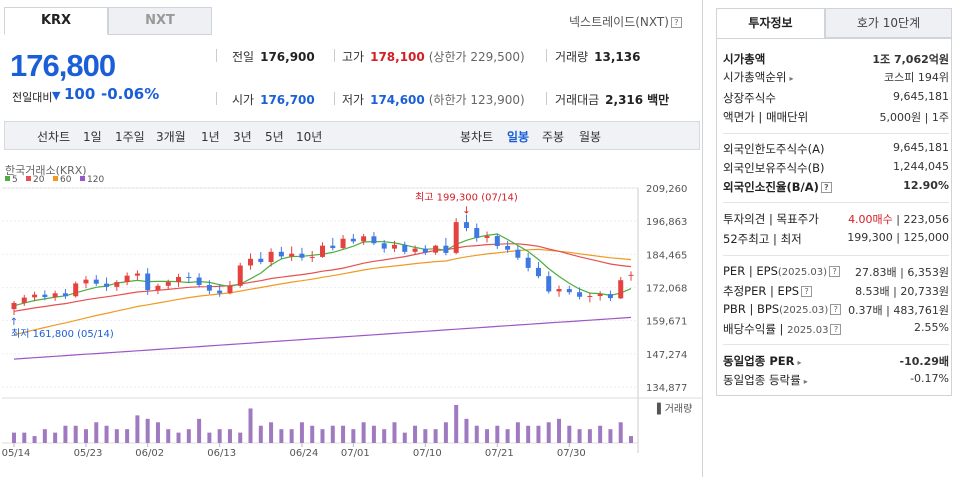 The height and width of the screenshot is (477, 960). I want to click on btn-daily: 일봉, so click(518, 137).